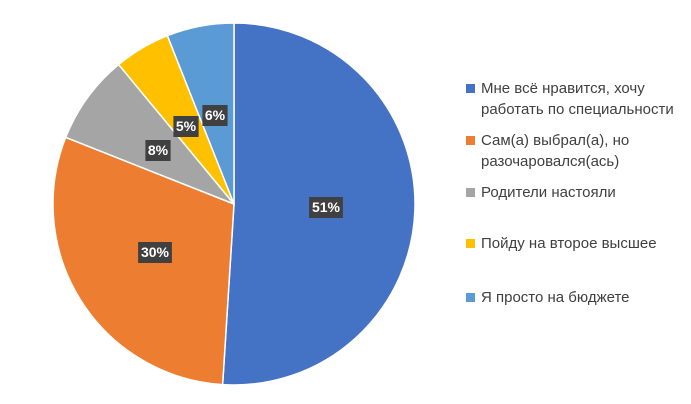 The image size is (691, 404). What do you see at coordinates (470, 140) in the screenshot?
I see `legend-swatch-disappointed` at bounding box center [470, 140].